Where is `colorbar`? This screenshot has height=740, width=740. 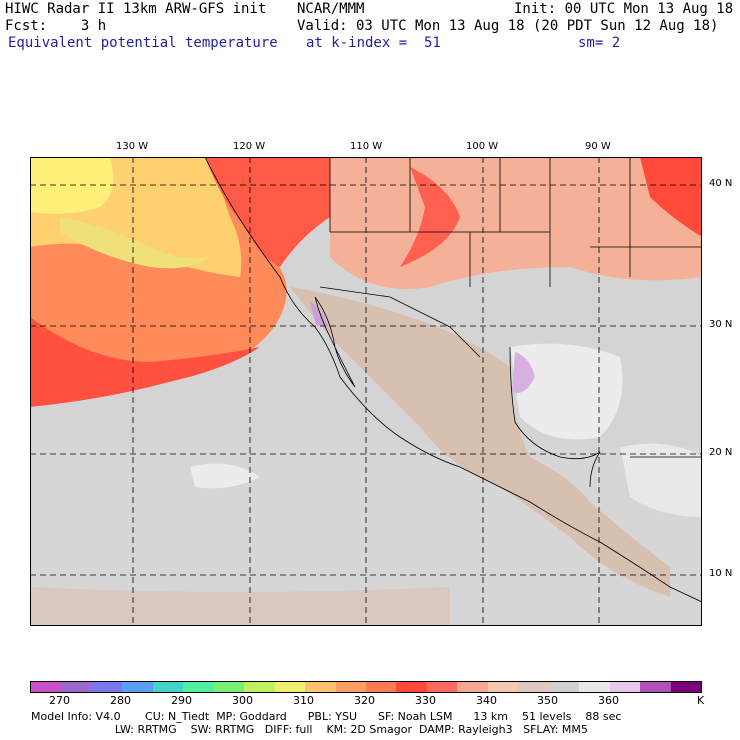
colorbar is located at coordinates (366, 687).